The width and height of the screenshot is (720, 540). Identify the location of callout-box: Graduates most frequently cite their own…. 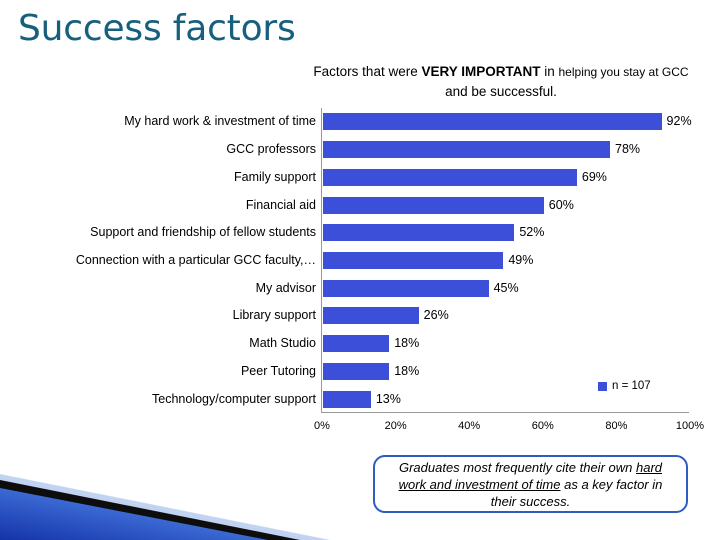
(530, 484).